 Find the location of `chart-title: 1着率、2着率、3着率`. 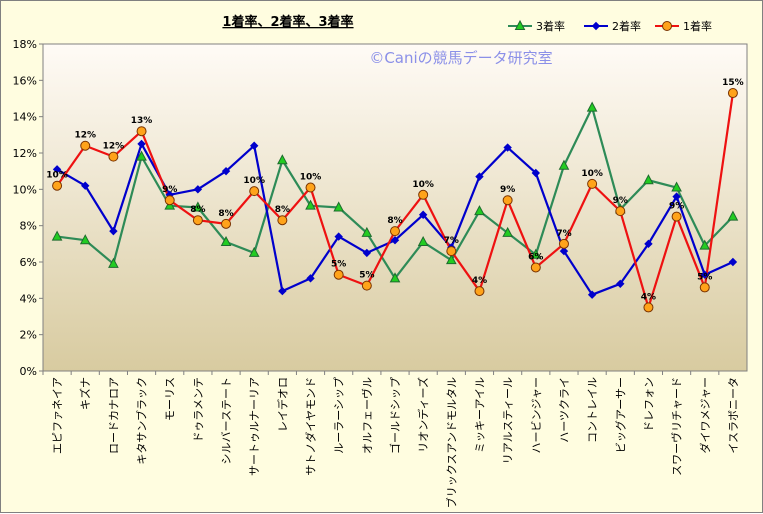

chart-title: 1着率、2着率、3着率 is located at coordinates (287, 22).